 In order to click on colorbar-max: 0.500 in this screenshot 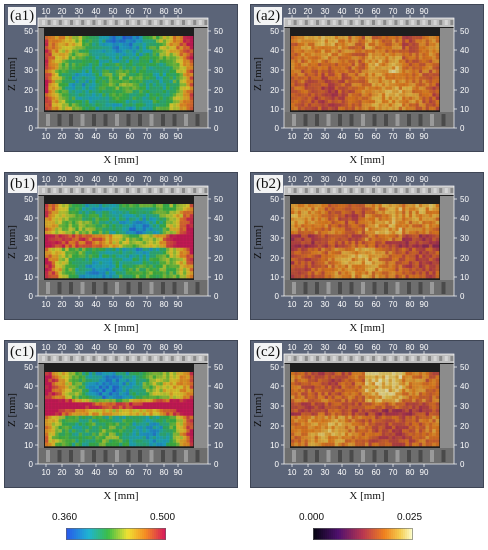, I will do `click(163, 517)`.